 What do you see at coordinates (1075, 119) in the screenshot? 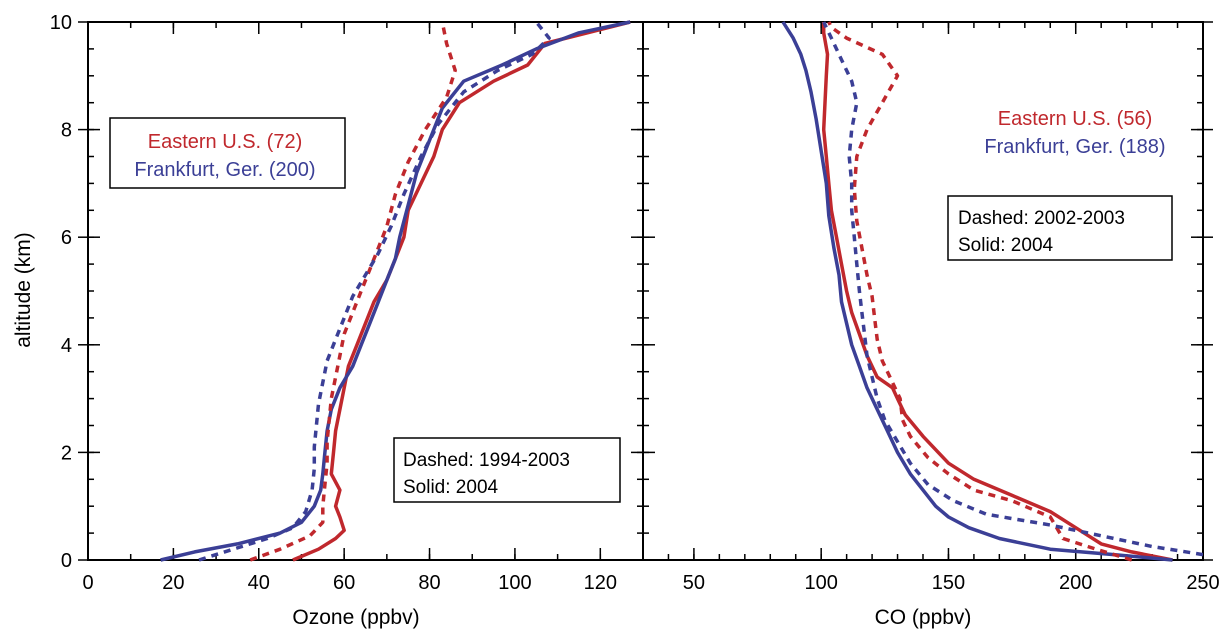
I see `legend-entry: Eastern U.S. (56)` at bounding box center [1075, 119].